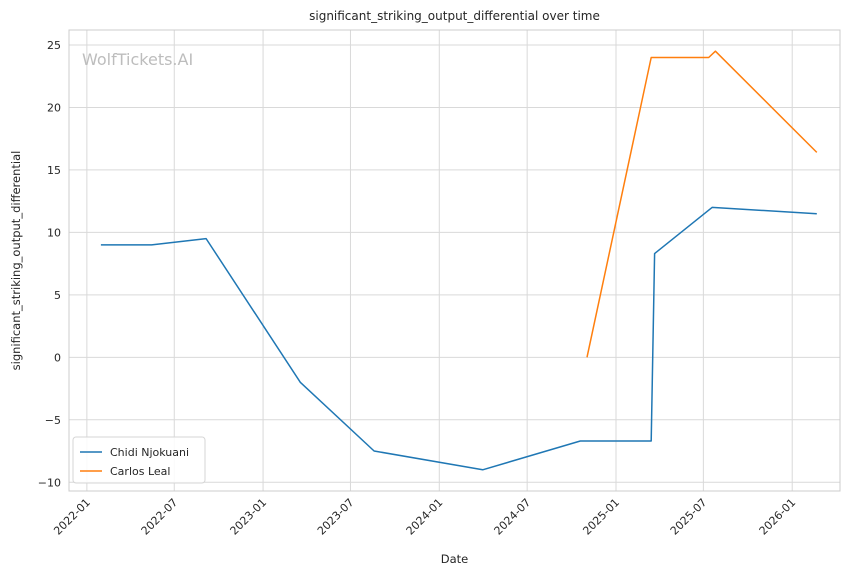 This screenshot has width=850, height=575. I want to click on y-tick-label: −5, so click(53, 420).